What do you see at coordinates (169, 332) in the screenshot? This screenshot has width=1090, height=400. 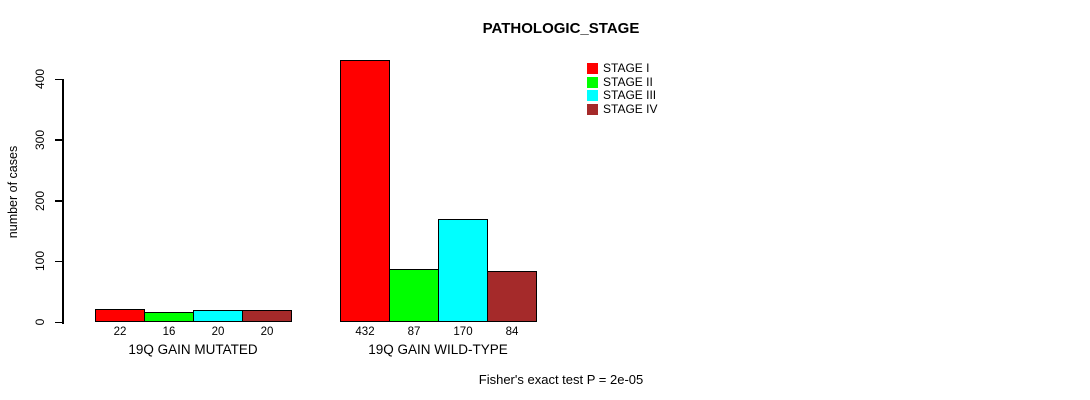 I see `bar-value-label: 16` at bounding box center [169, 332].